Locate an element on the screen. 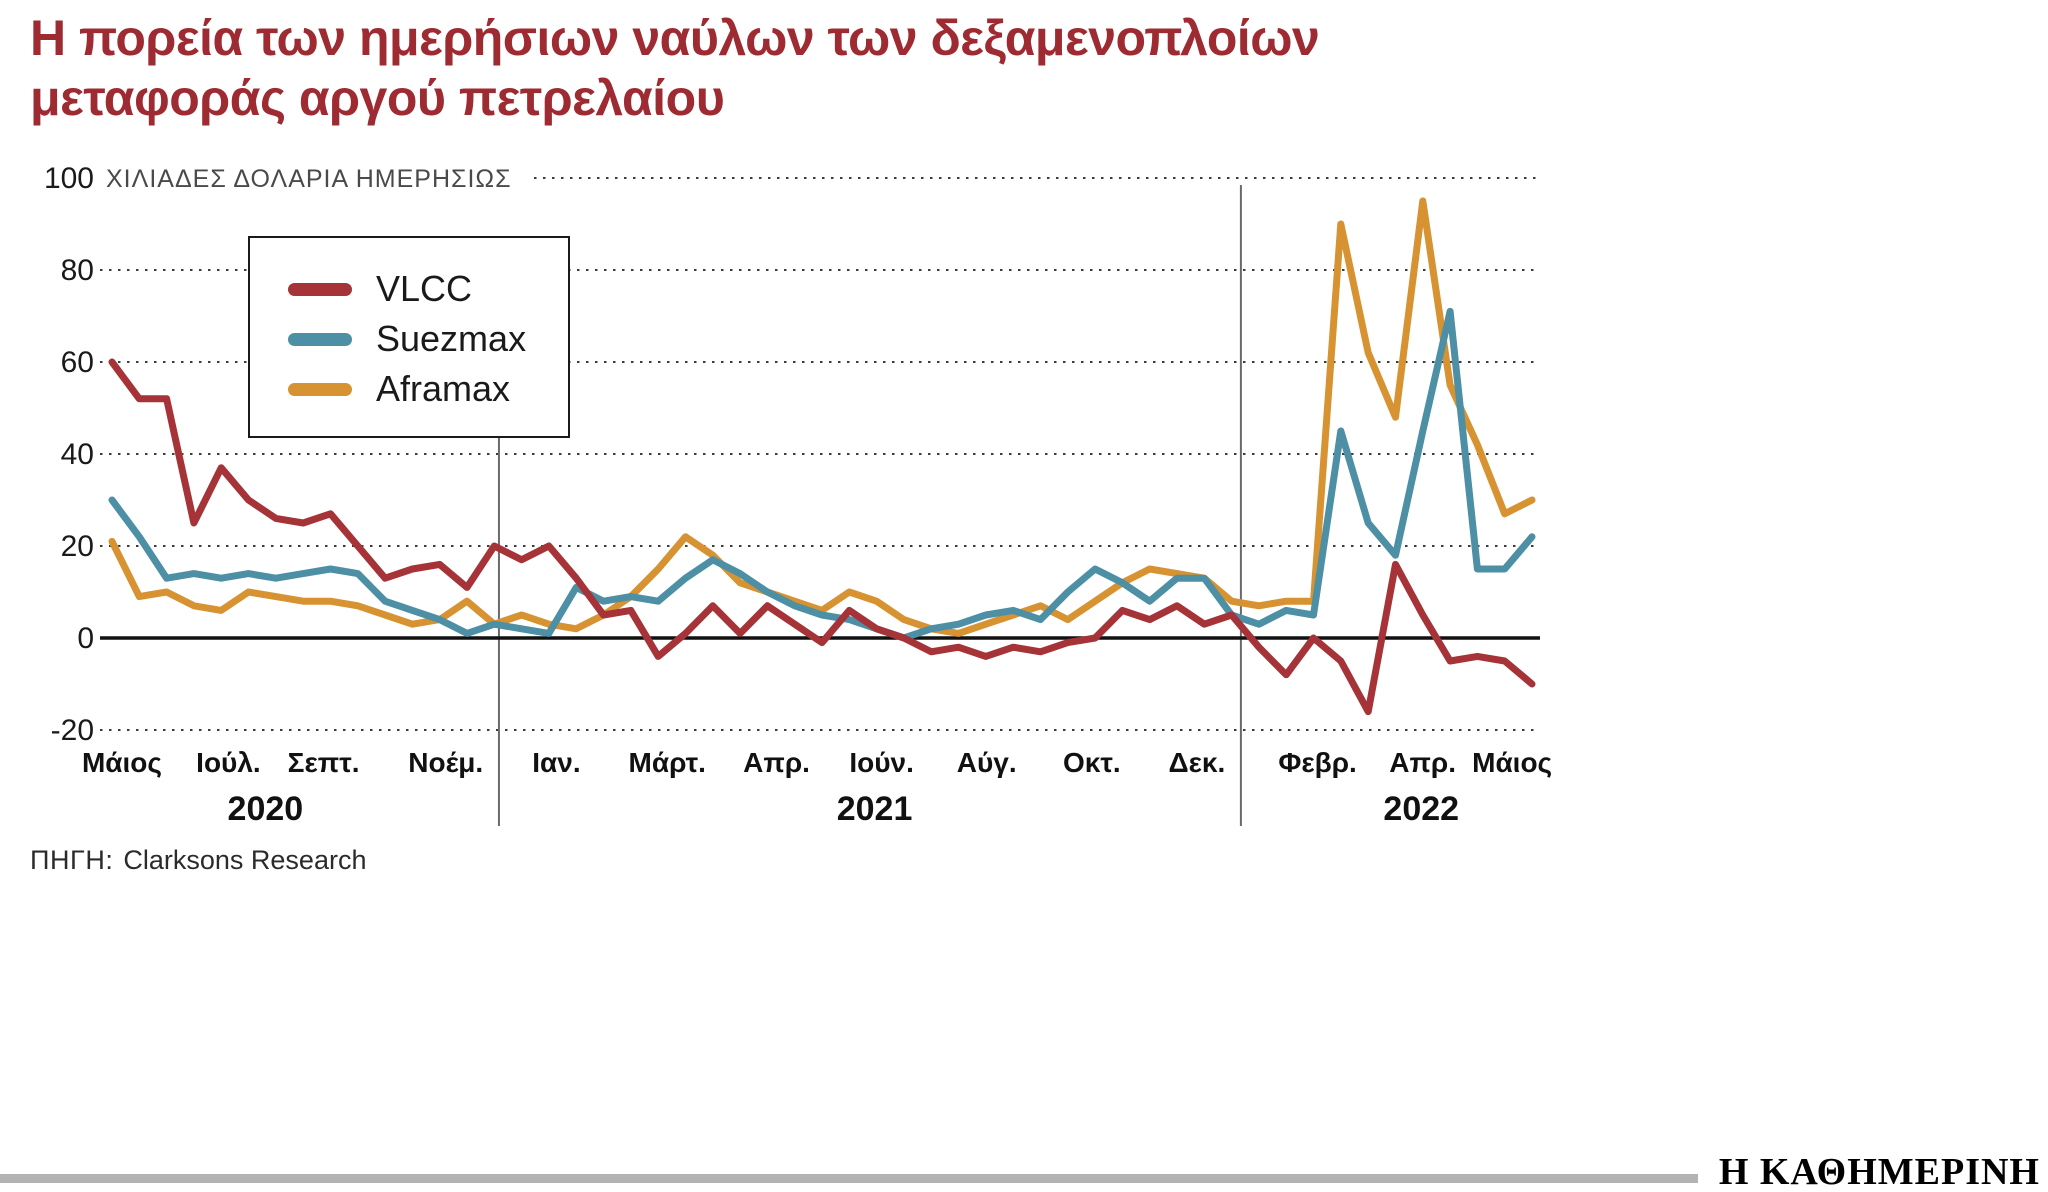  legend-label-aframax: Aframax is located at coordinates (443, 388).